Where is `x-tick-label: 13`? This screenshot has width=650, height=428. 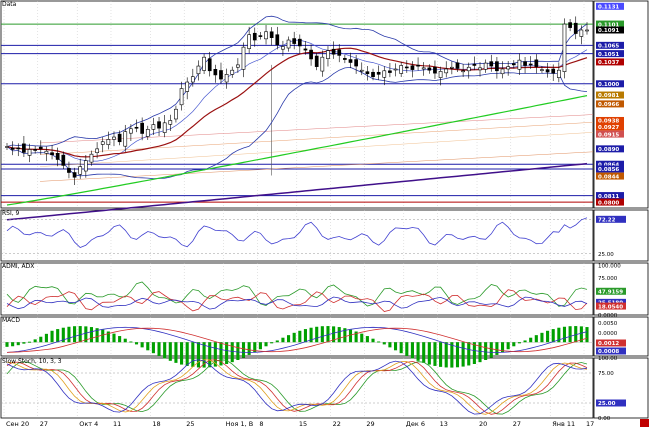 x-tick-label: 13 is located at coordinates (444, 424).